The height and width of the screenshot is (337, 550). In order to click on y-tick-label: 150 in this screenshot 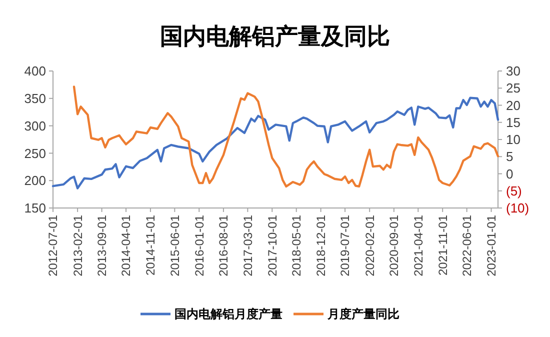, I will do `click(35, 208)`.